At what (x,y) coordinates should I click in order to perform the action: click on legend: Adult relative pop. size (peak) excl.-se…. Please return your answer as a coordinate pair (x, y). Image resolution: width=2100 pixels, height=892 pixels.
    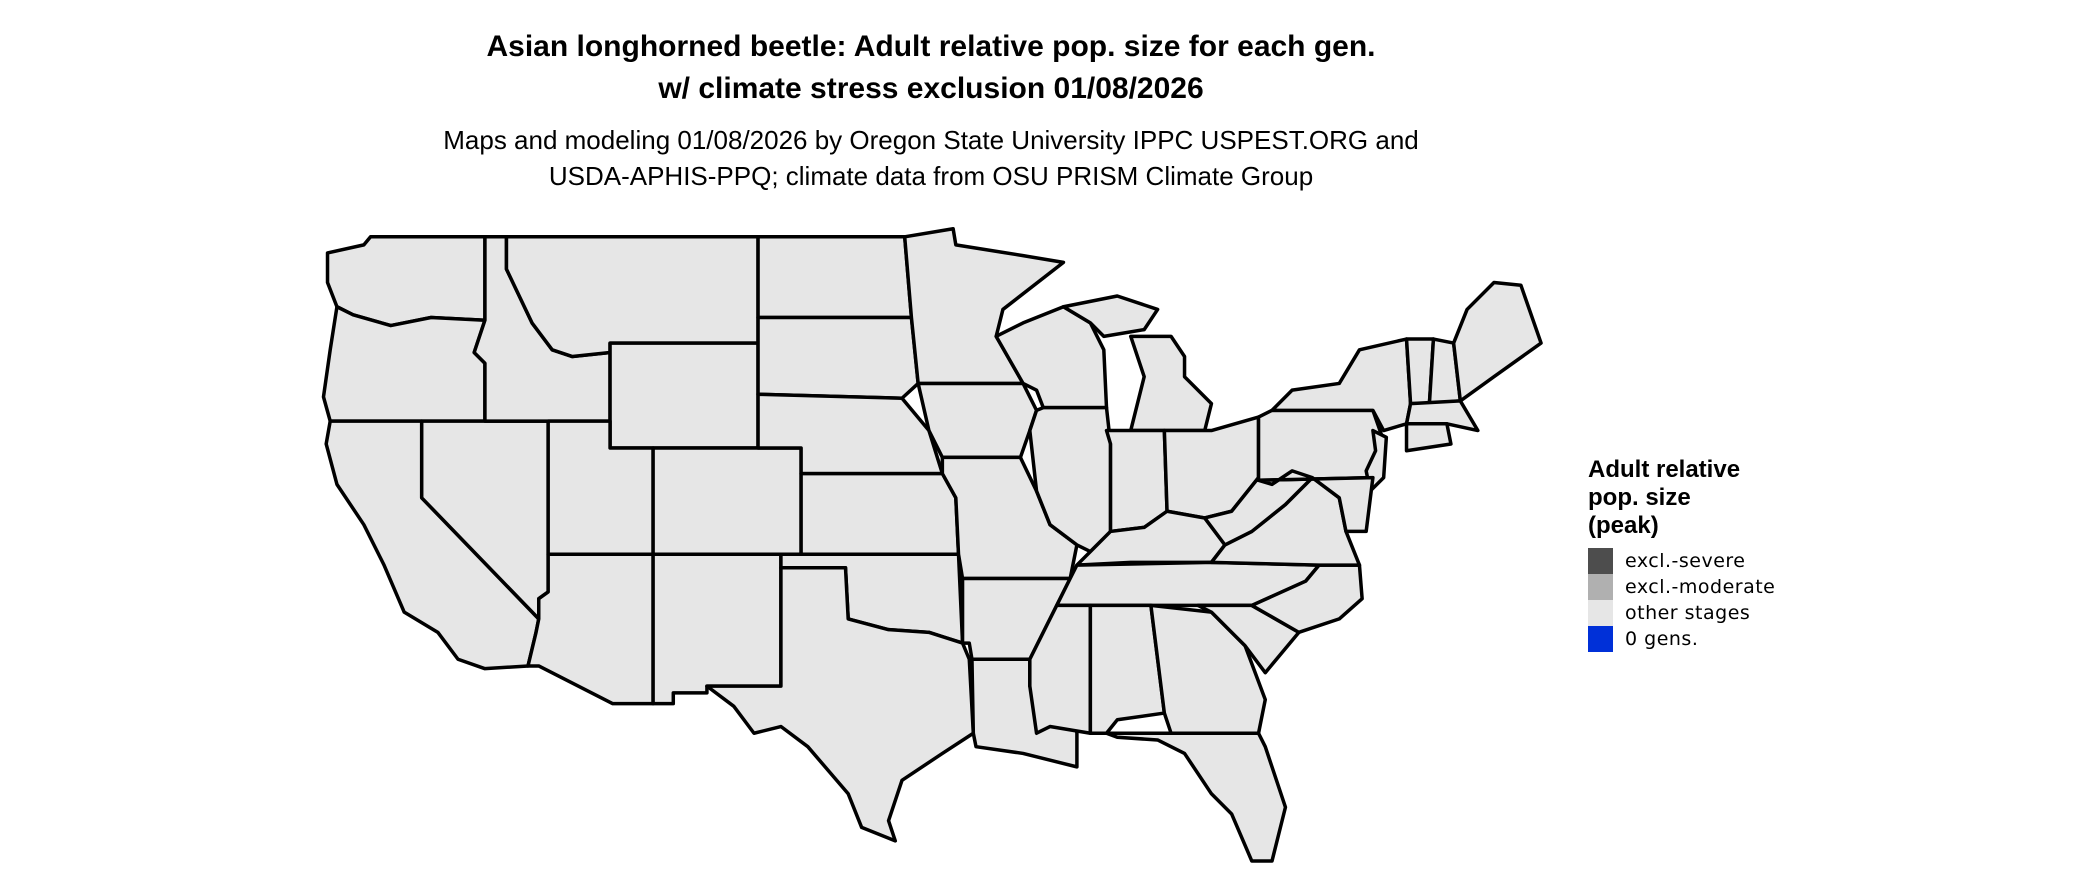
    Looking at the image, I should click on (1681, 554).